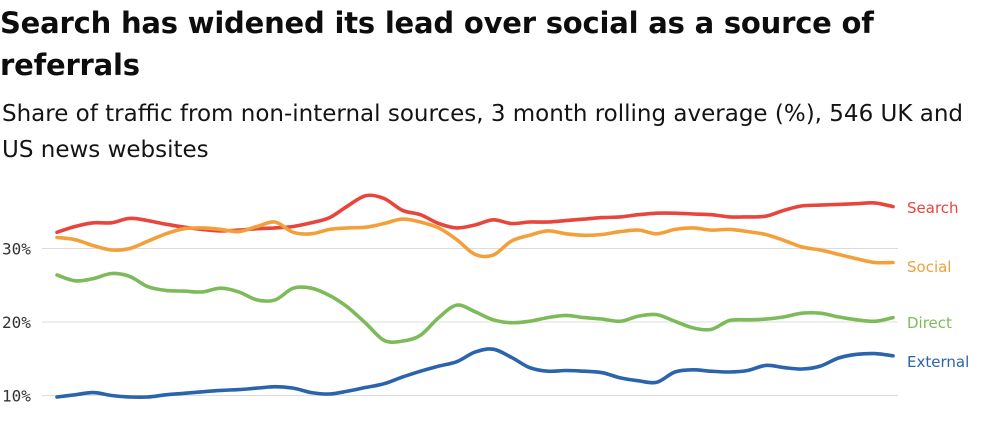 The image size is (983, 443). What do you see at coordinates (475, 307) in the screenshot?
I see `series-line-direct` at bounding box center [475, 307].